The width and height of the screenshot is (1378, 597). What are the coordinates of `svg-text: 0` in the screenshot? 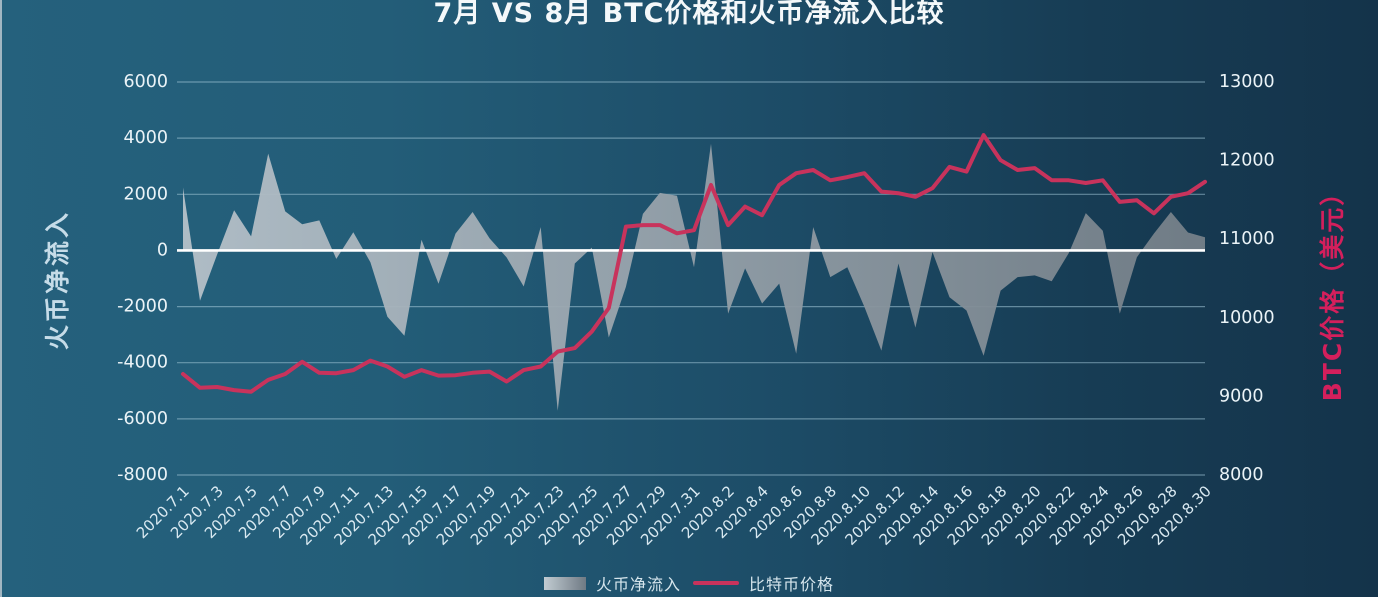 It's located at (162, 250).